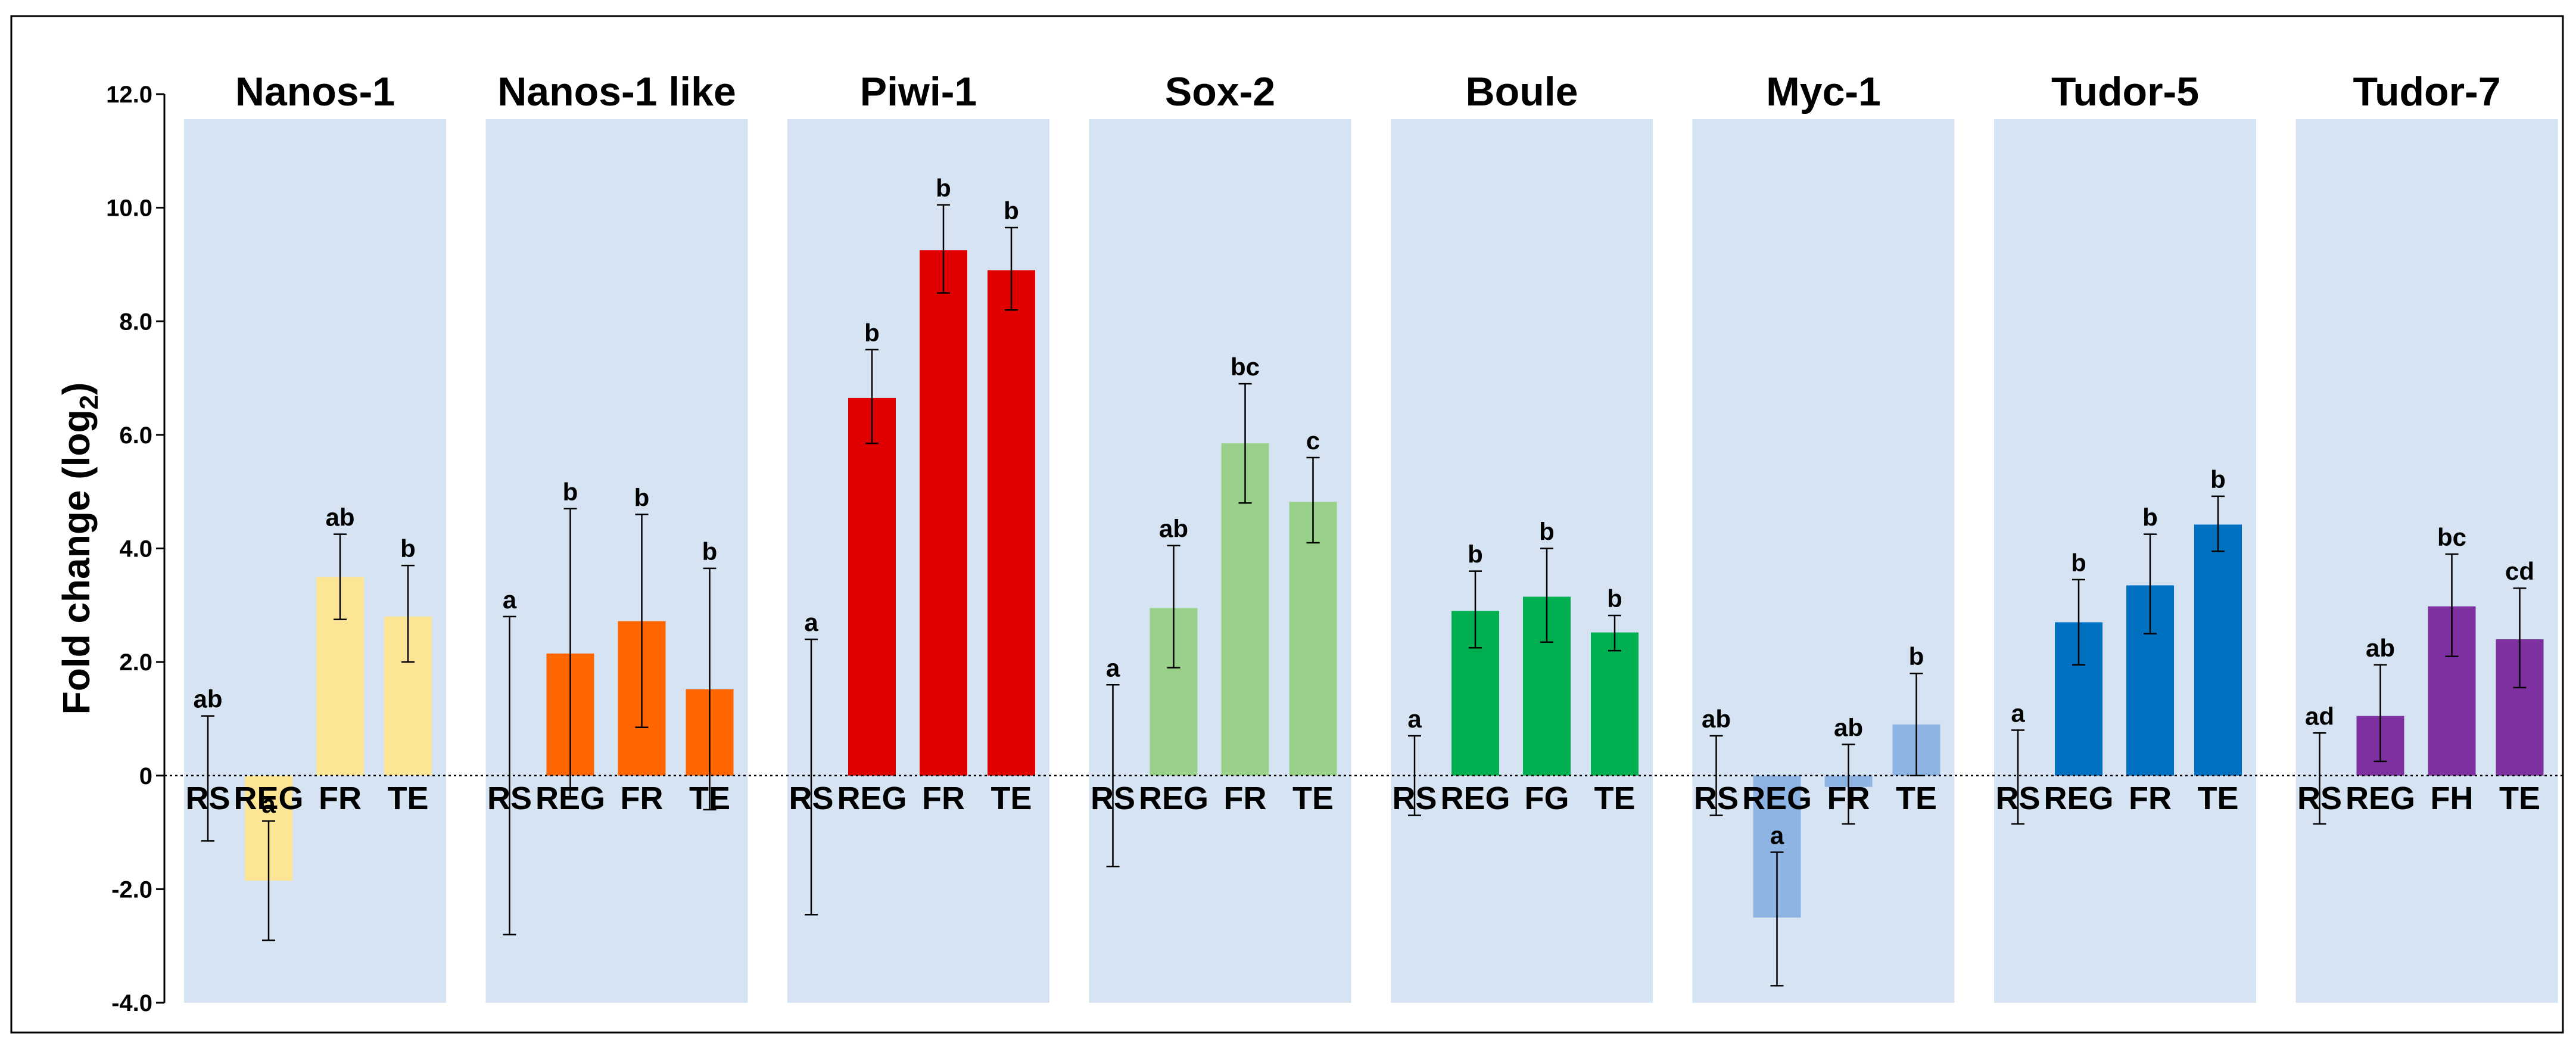 This screenshot has width=2576, height=1051. What do you see at coordinates (2452, 798) in the screenshot?
I see `category-label: FH` at bounding box center [2452, 798].